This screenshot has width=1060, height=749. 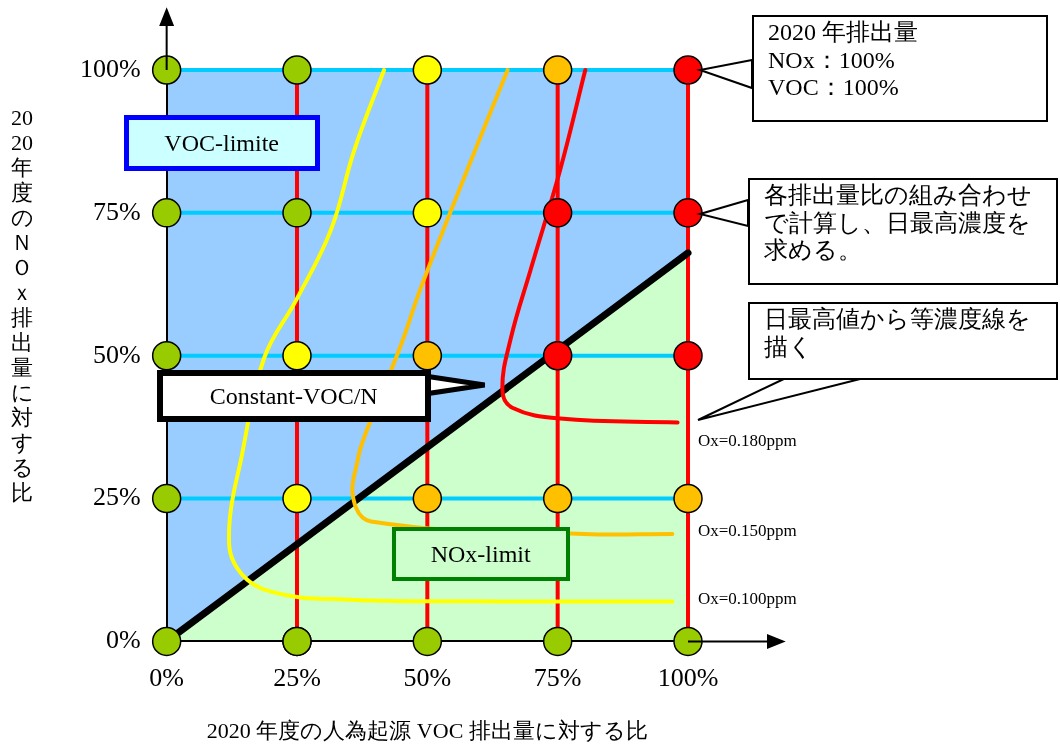 What do you see at coordinates (166, 677) in the screenshot?
I see `x-tick-label: 0%` at bounding box center [166, 677].